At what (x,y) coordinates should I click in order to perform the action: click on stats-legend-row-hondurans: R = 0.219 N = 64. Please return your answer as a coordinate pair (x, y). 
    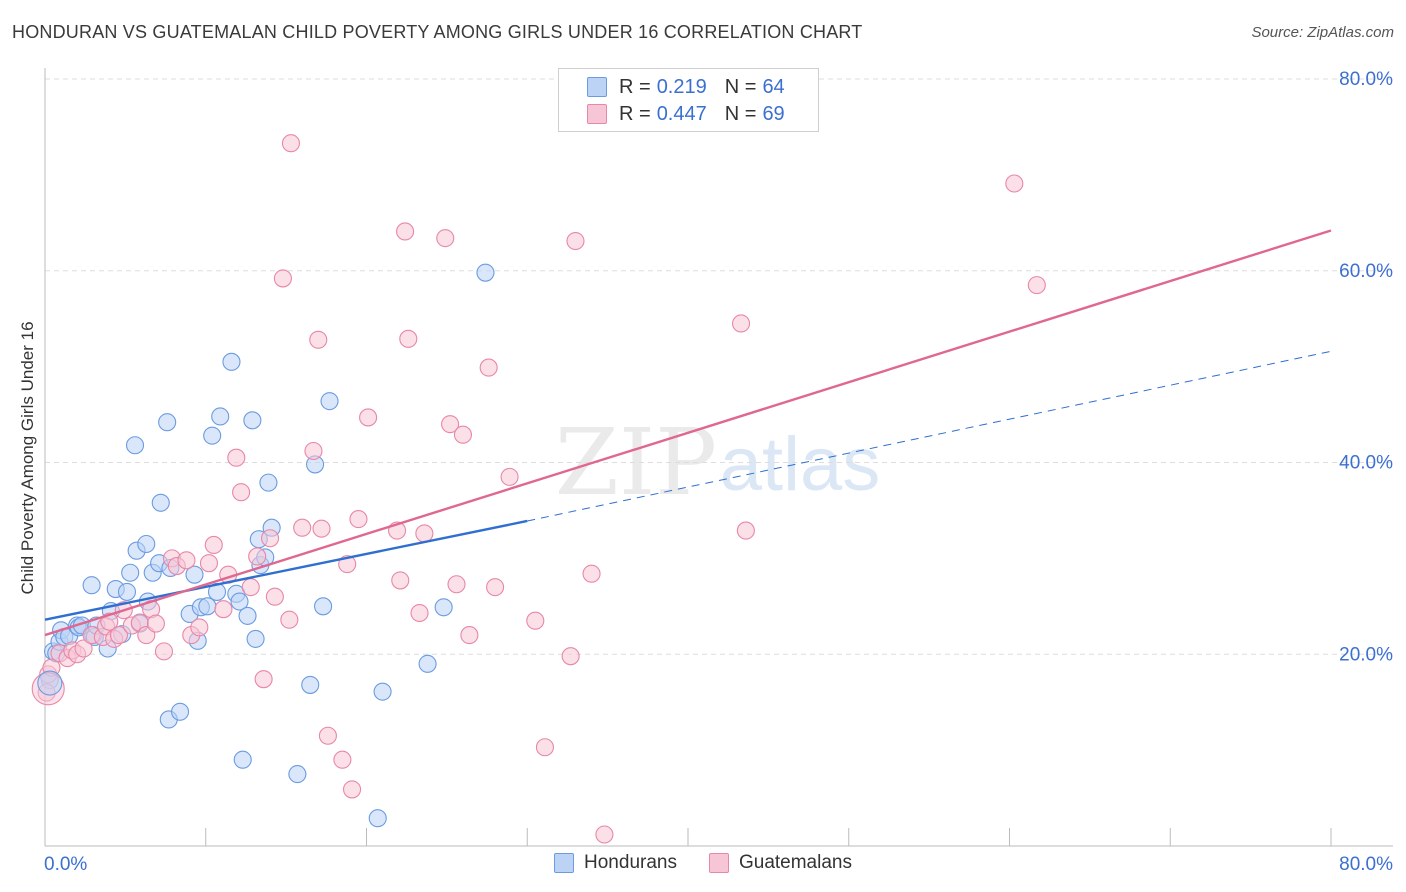
    Looking at the image, I should click on (672, 87).